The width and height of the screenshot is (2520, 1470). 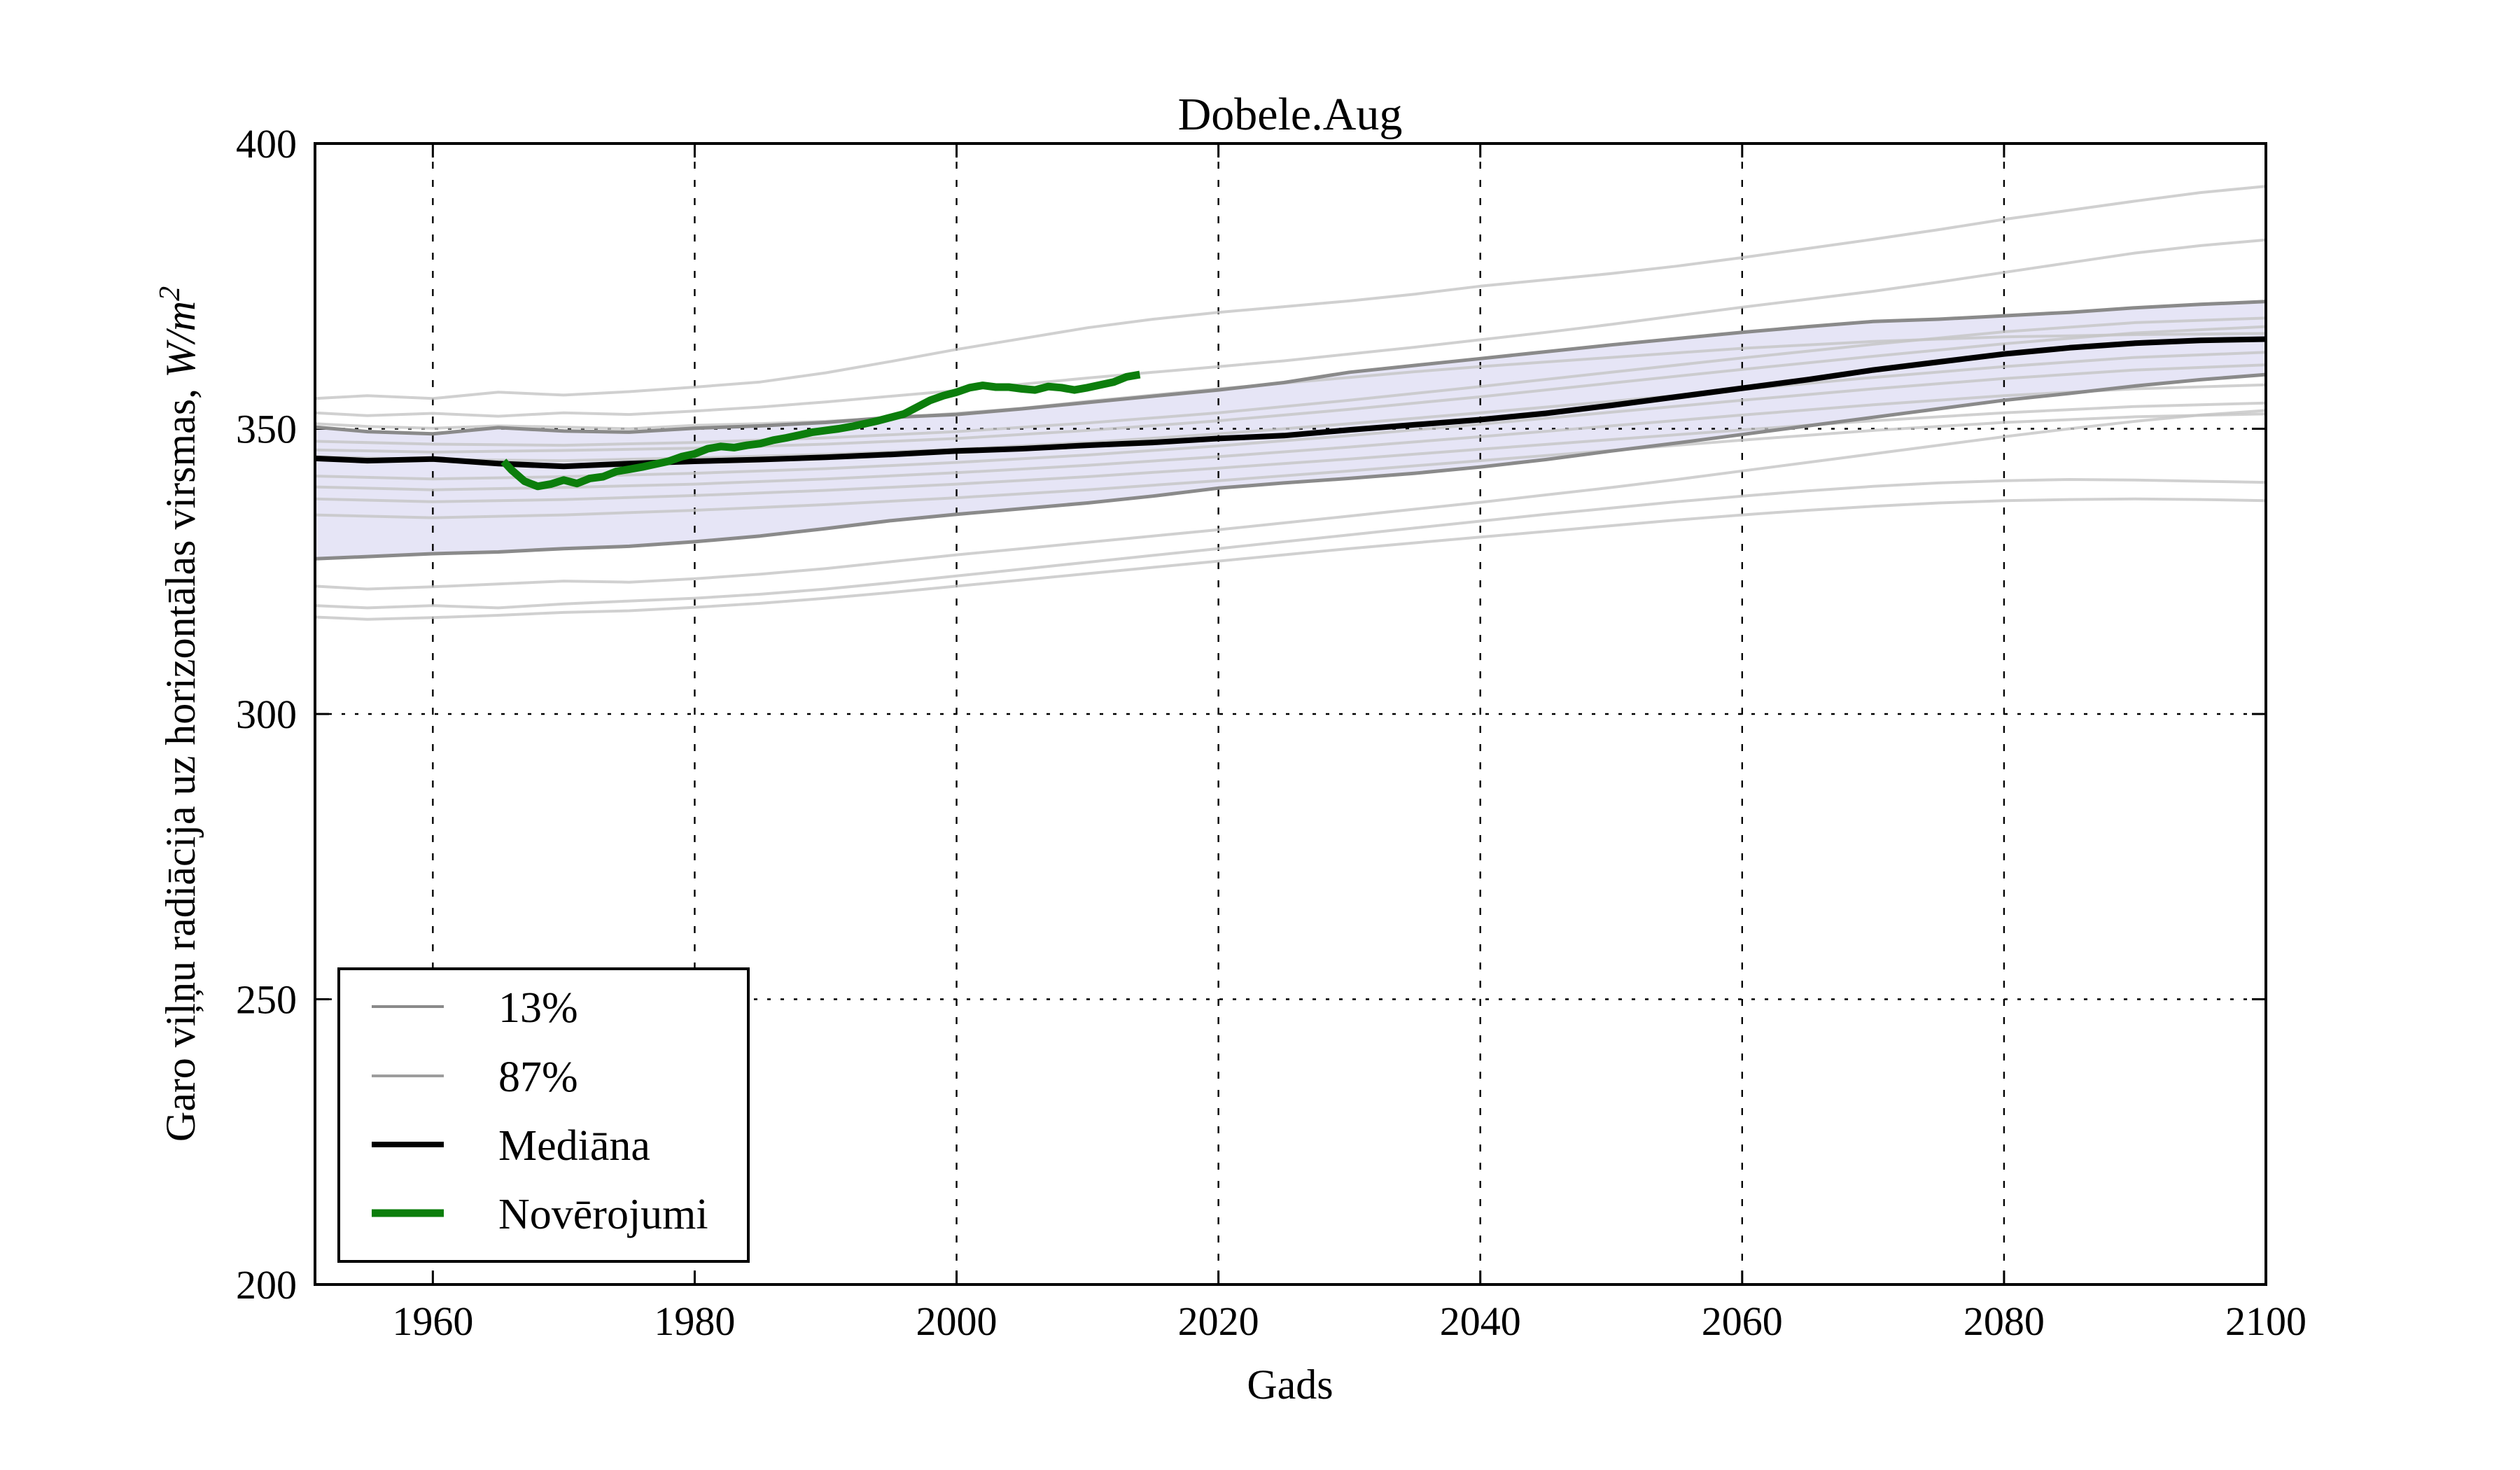 I want to click on x-tick-label-1960: 1960, so click(x=432, y=1321).